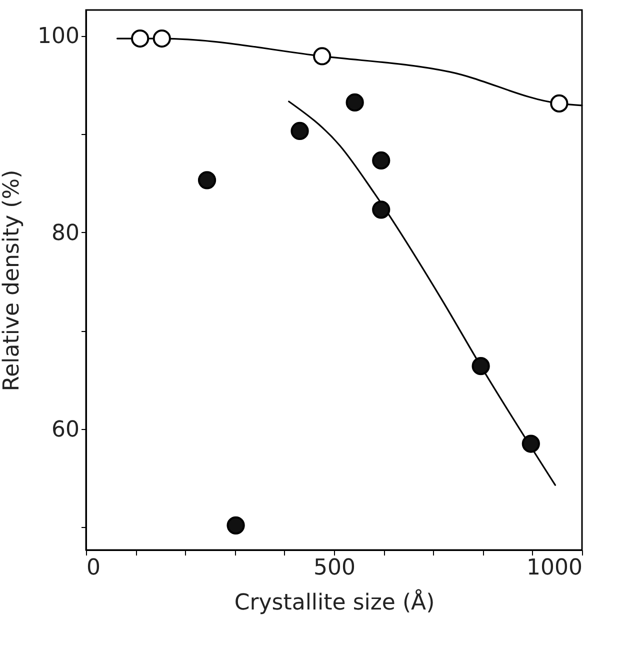 This screenshot has height=652, width=639. What do you see at coordinates (335, 568) in the screenshot?
I see `x-tick-label: 500` at bounding box center [335, 568].